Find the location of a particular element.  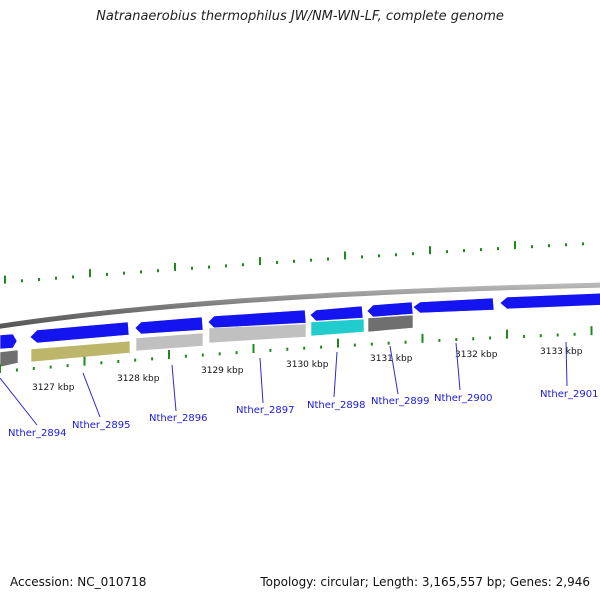

genome-backbone is located at coordinates (300, 305).